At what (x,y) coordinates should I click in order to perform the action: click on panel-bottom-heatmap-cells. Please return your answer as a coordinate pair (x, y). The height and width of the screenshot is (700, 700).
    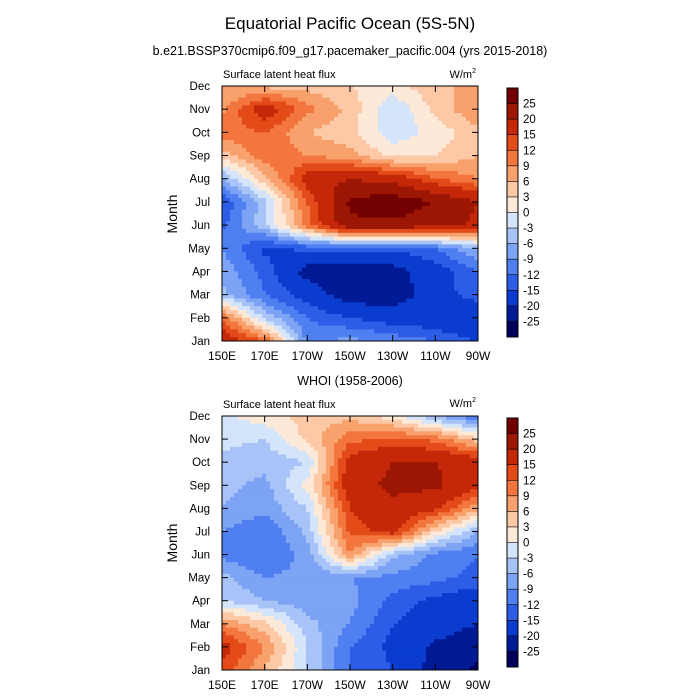
    Looking at the image, I should click on (350, 543).